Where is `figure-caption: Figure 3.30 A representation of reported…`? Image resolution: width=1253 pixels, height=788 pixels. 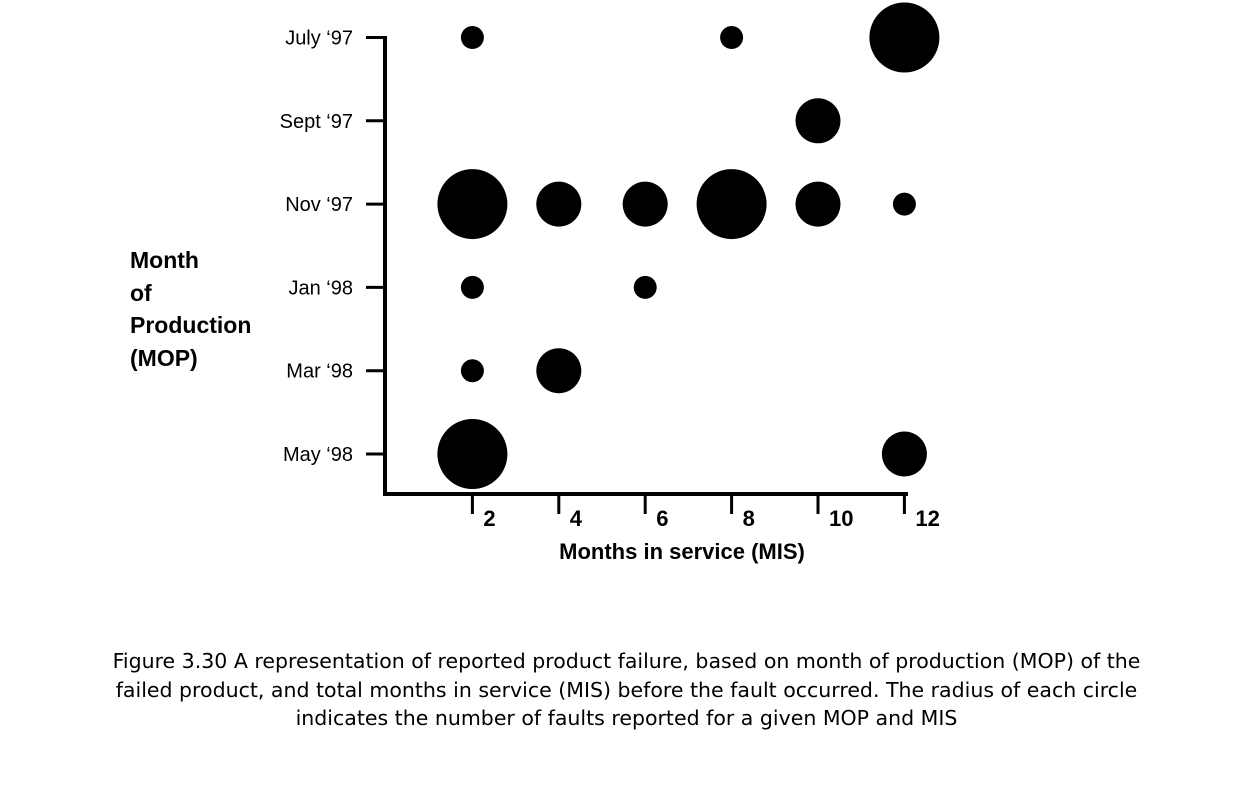 figure-caption: Figure 3.30 A representation of reported… is located at coordinates (626, 690).